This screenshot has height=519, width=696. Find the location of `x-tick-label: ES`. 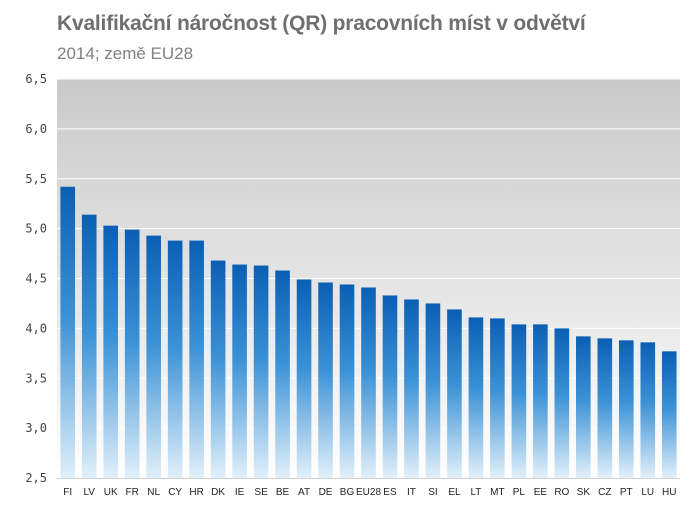

x-tick-label: ES is located at coordinates (390, 492).